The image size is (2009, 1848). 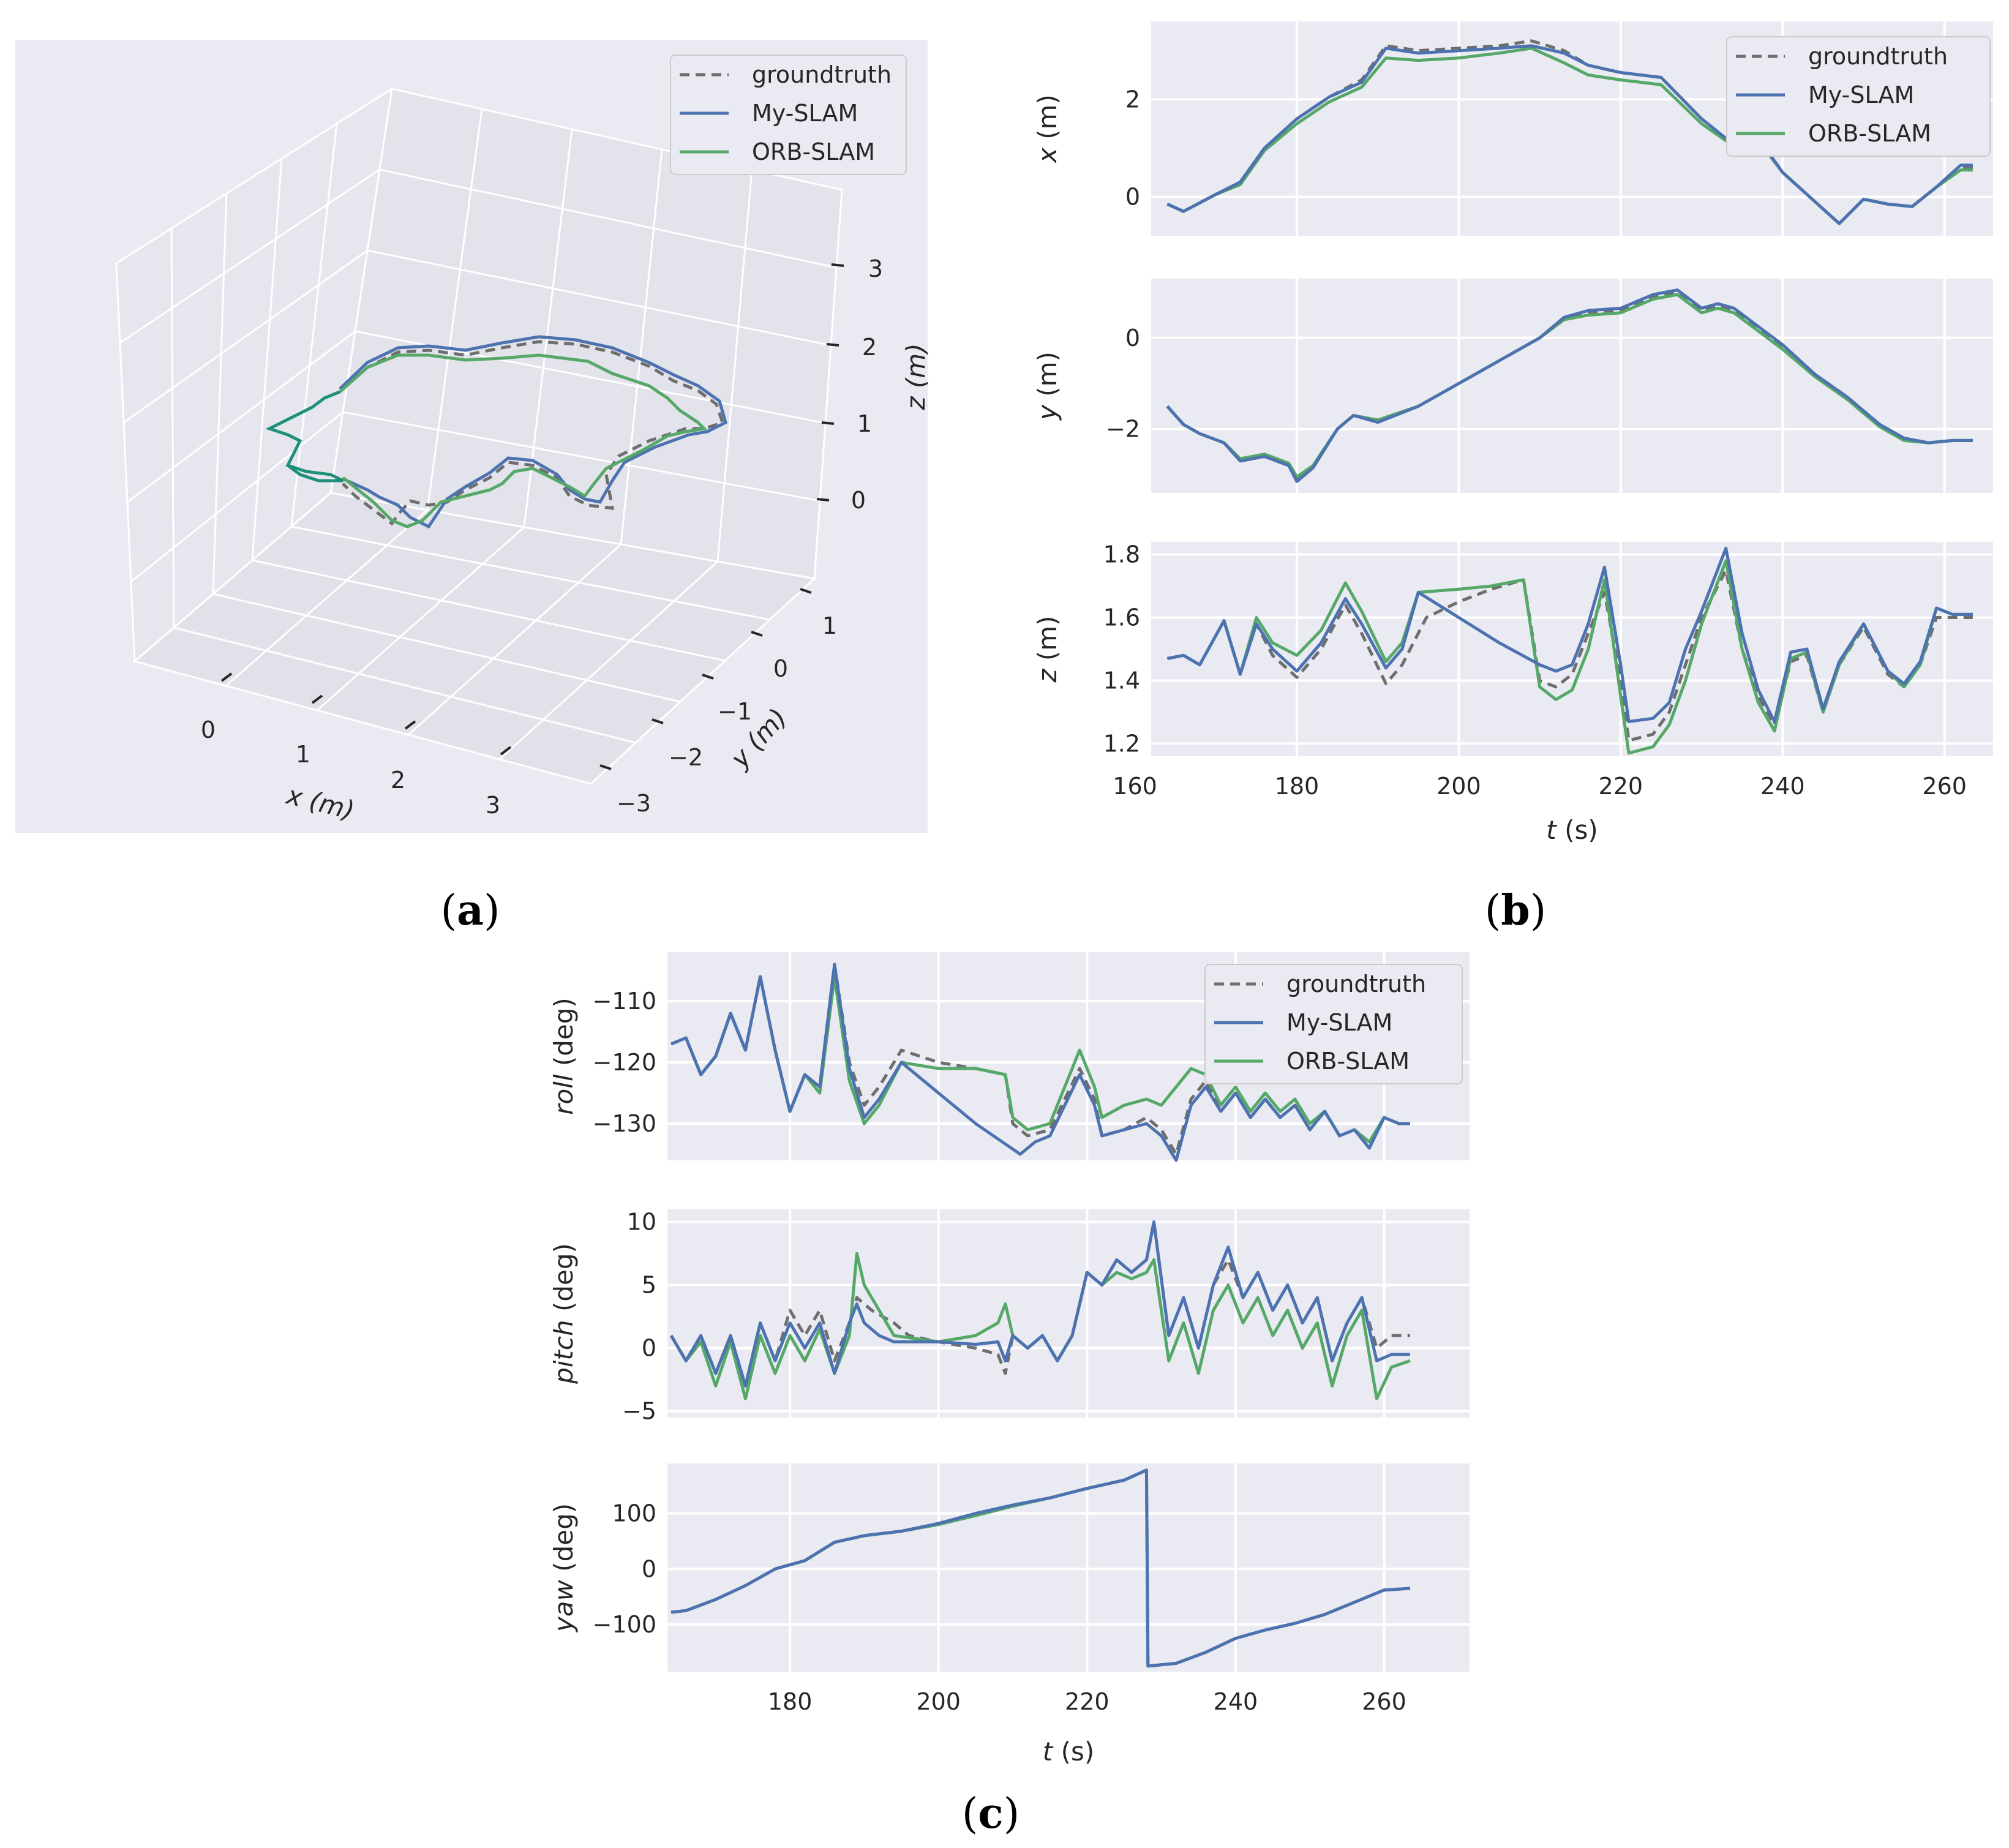 I want to click on y-axis-label: roll (deg), so click(x=564, y=1056).